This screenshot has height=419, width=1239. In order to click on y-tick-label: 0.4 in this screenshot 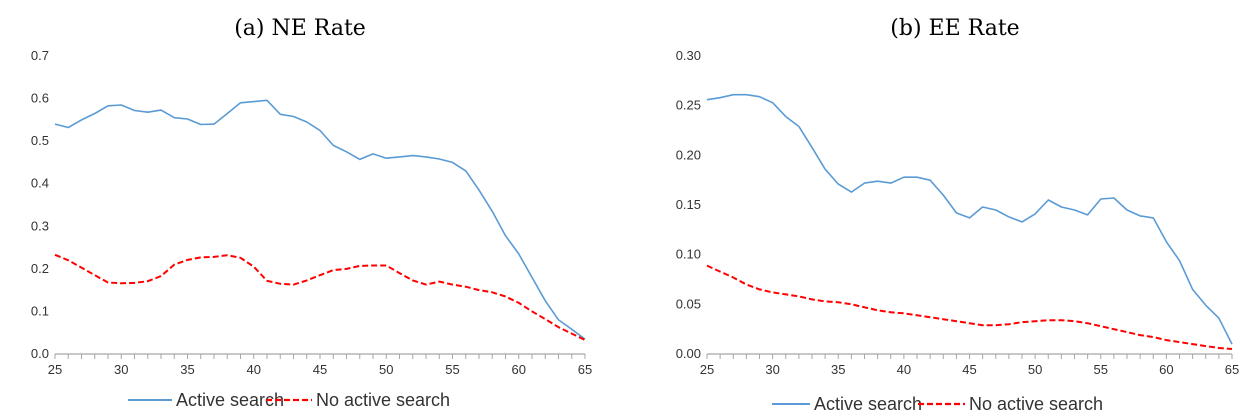, I will do `click(40, 183)`.